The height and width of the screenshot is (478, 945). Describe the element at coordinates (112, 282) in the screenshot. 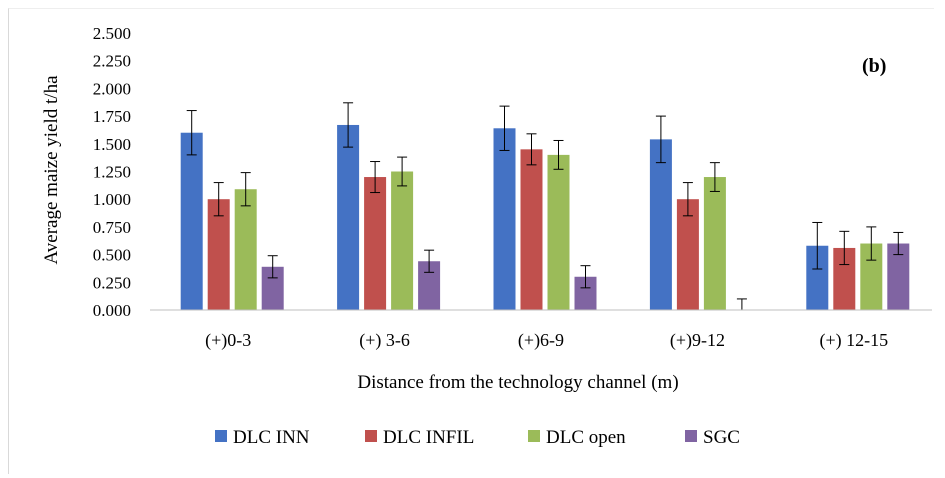

I see `y-tick-label: 0.250` at that location.